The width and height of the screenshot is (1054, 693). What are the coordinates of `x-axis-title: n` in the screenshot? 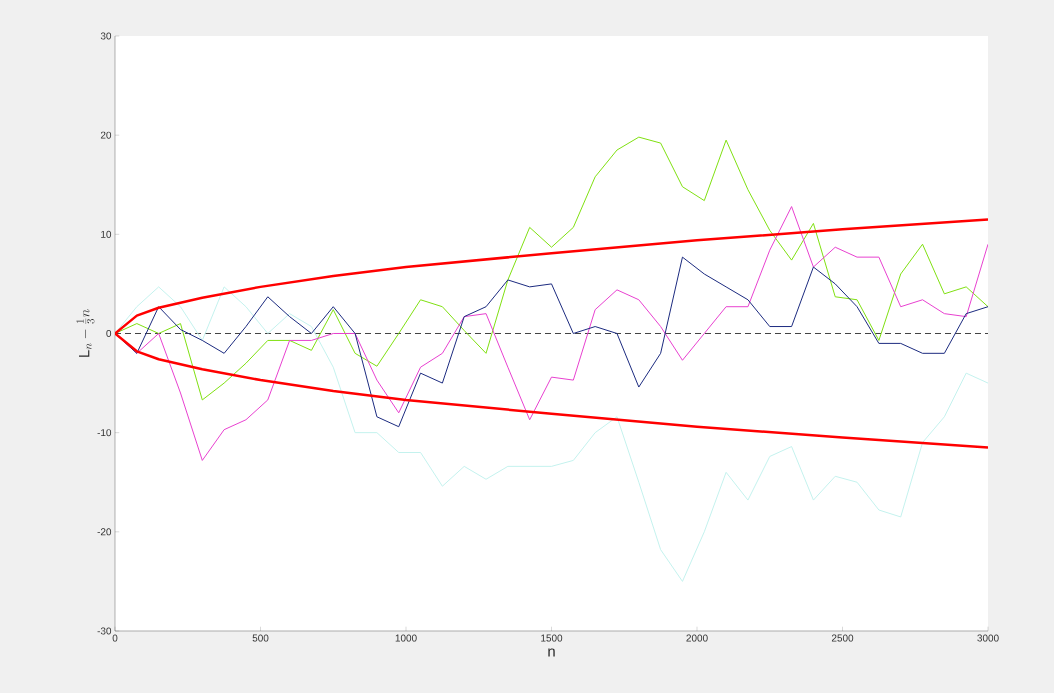 It's located at (551, 652).